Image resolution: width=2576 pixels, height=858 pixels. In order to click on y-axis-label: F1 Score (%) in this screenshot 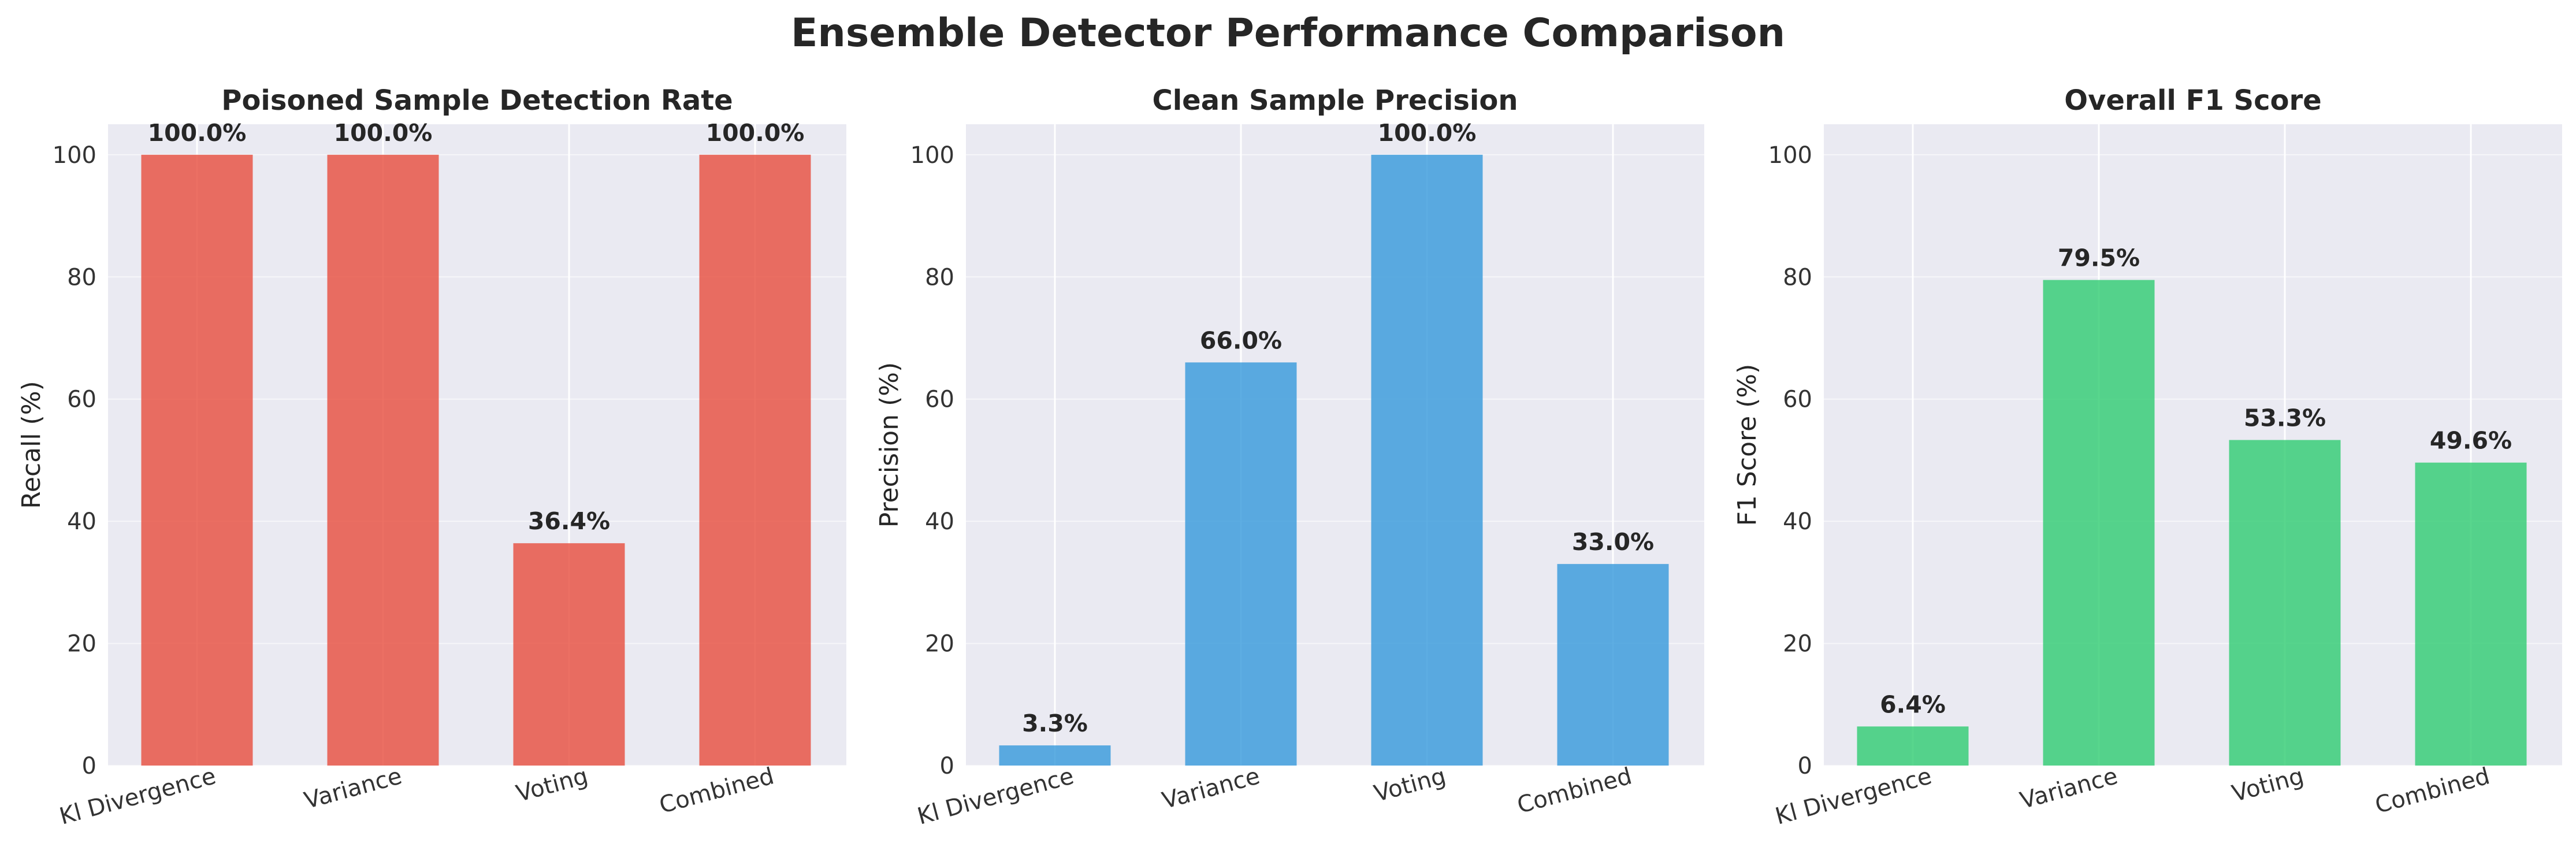, I will do `click(1747, 445)`.